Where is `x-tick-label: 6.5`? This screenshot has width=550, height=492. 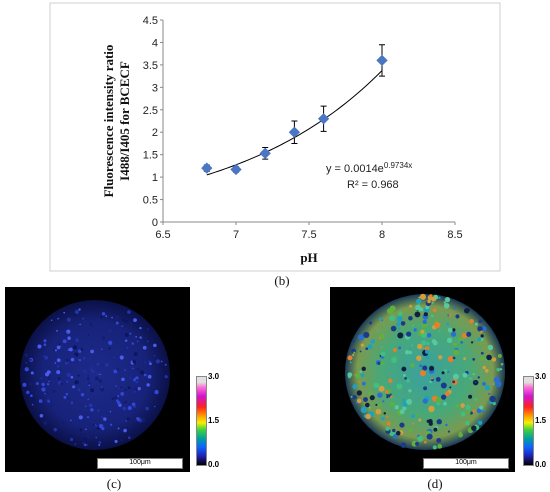
x-tick-label: 6.5 is located at coordinates (162, 235).